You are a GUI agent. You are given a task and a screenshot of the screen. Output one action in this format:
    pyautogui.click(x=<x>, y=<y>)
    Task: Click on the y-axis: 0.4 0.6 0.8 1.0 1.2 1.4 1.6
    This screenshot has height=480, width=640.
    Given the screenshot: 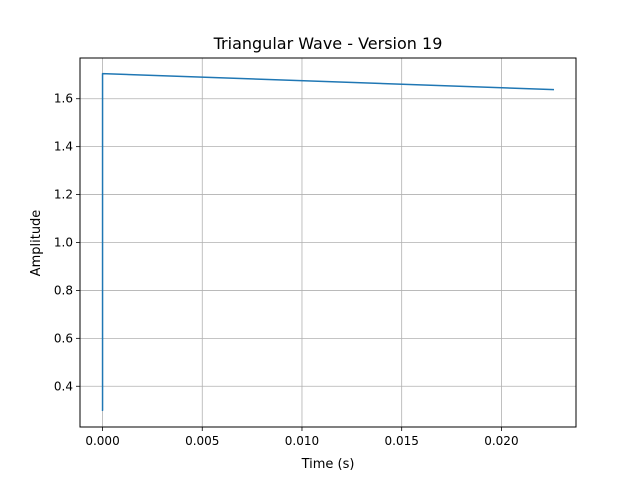 What is the action you would take?
    pyautogui.click(x=67, y=242)
    